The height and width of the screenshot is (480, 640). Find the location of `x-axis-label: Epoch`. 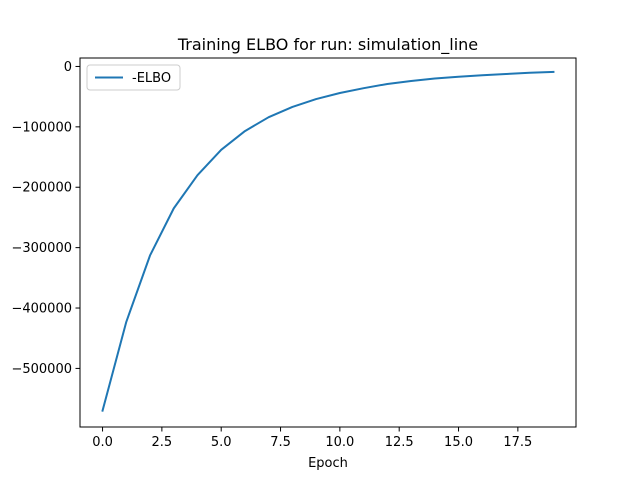

x-axis-label: Epoch is located at coordinates (328, 463).